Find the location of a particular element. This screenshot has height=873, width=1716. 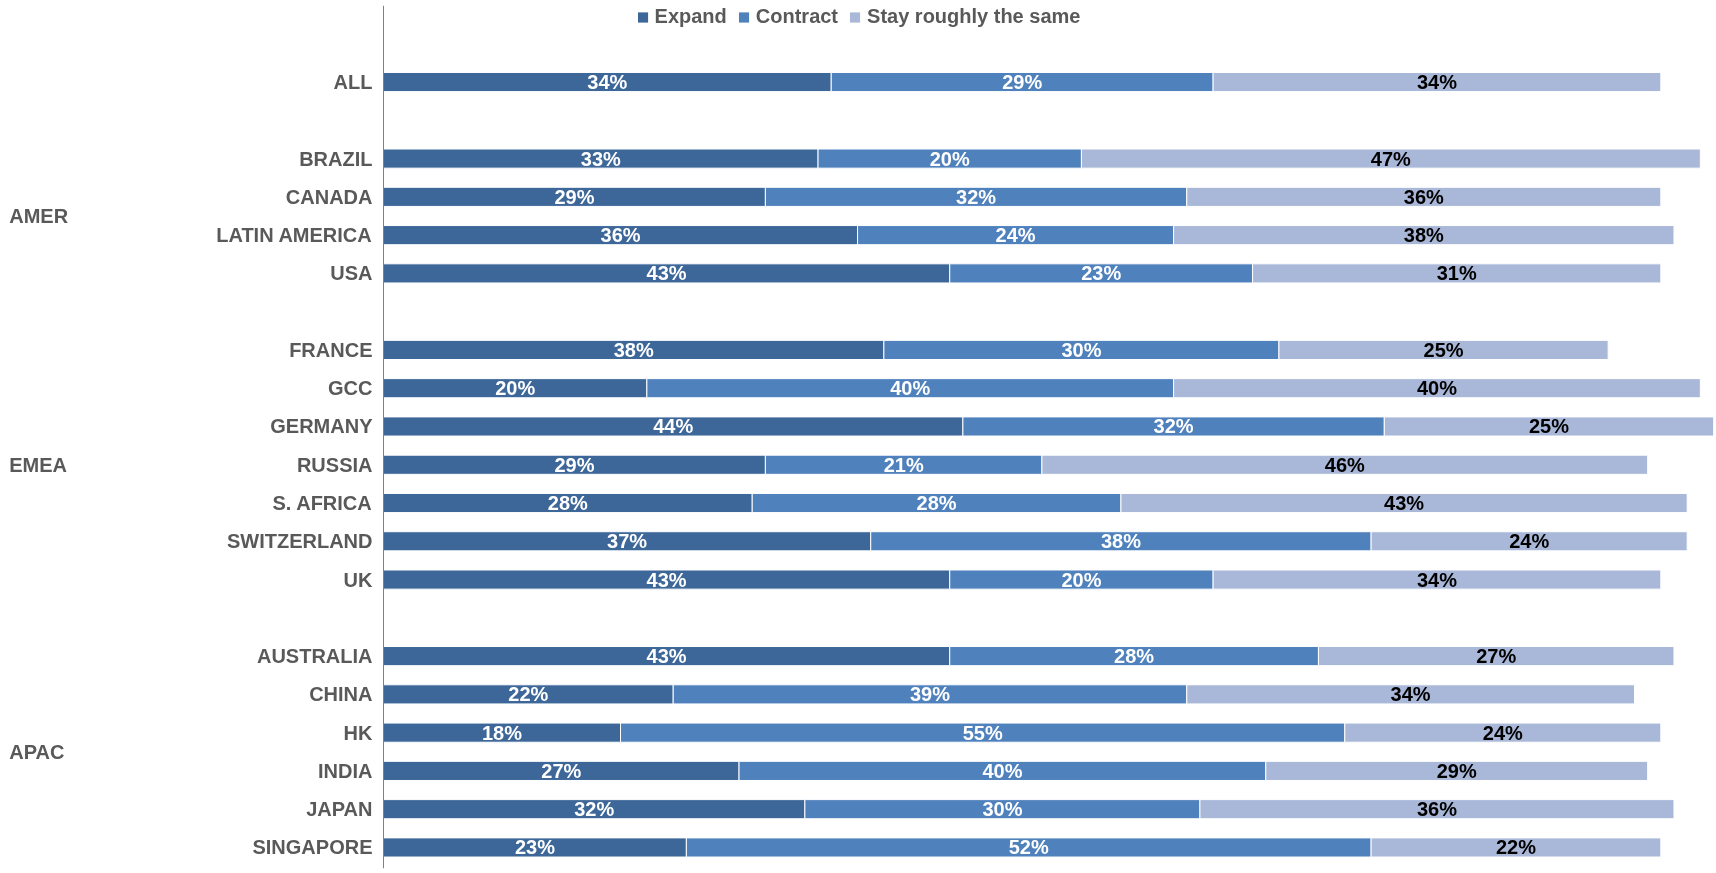

data-label: 52% is located at coordinates (1028, 847).